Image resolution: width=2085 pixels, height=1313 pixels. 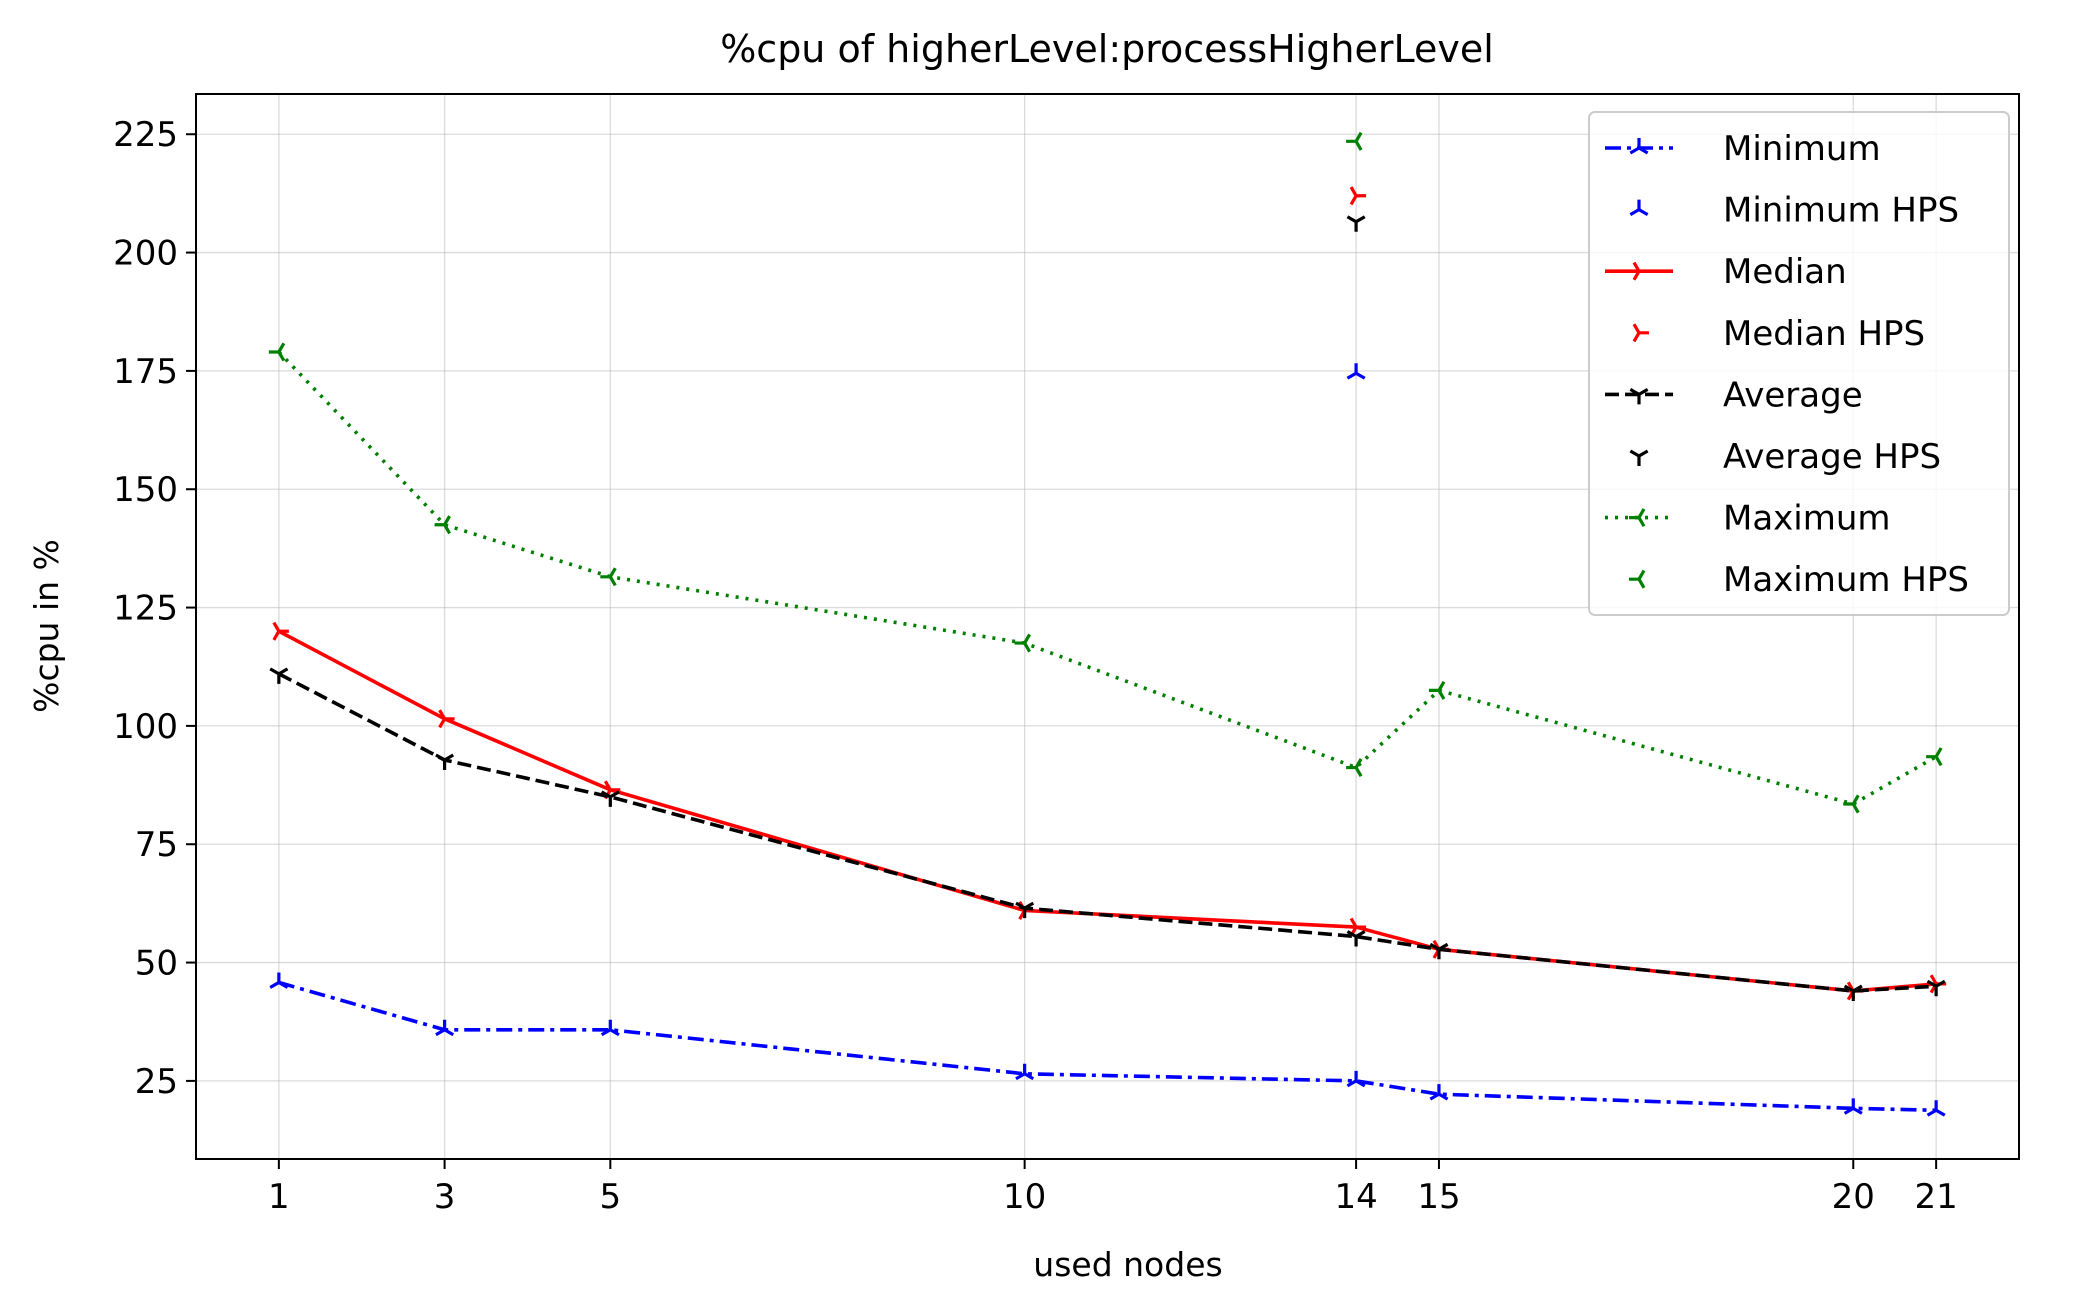 I want to click on y-tick-label: 50, so click(x=156, y=964).